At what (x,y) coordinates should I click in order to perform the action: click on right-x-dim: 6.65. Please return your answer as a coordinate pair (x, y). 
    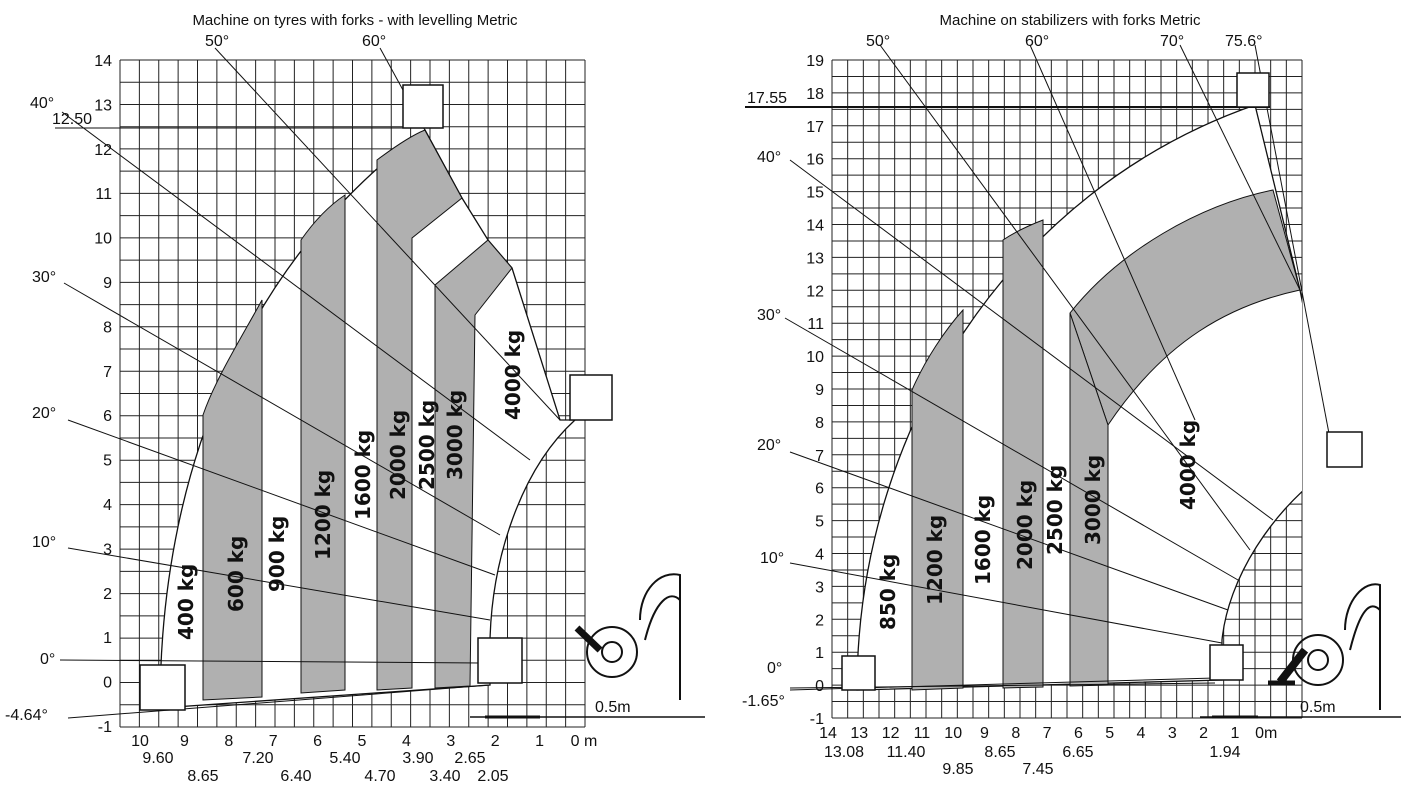
    Looking at the image, I should click on (1077, 752).